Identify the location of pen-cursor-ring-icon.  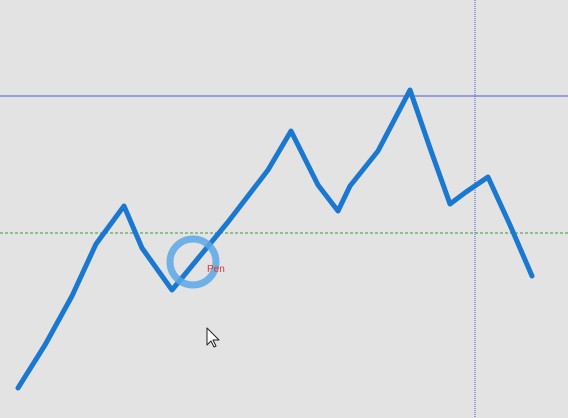
(193, 262).